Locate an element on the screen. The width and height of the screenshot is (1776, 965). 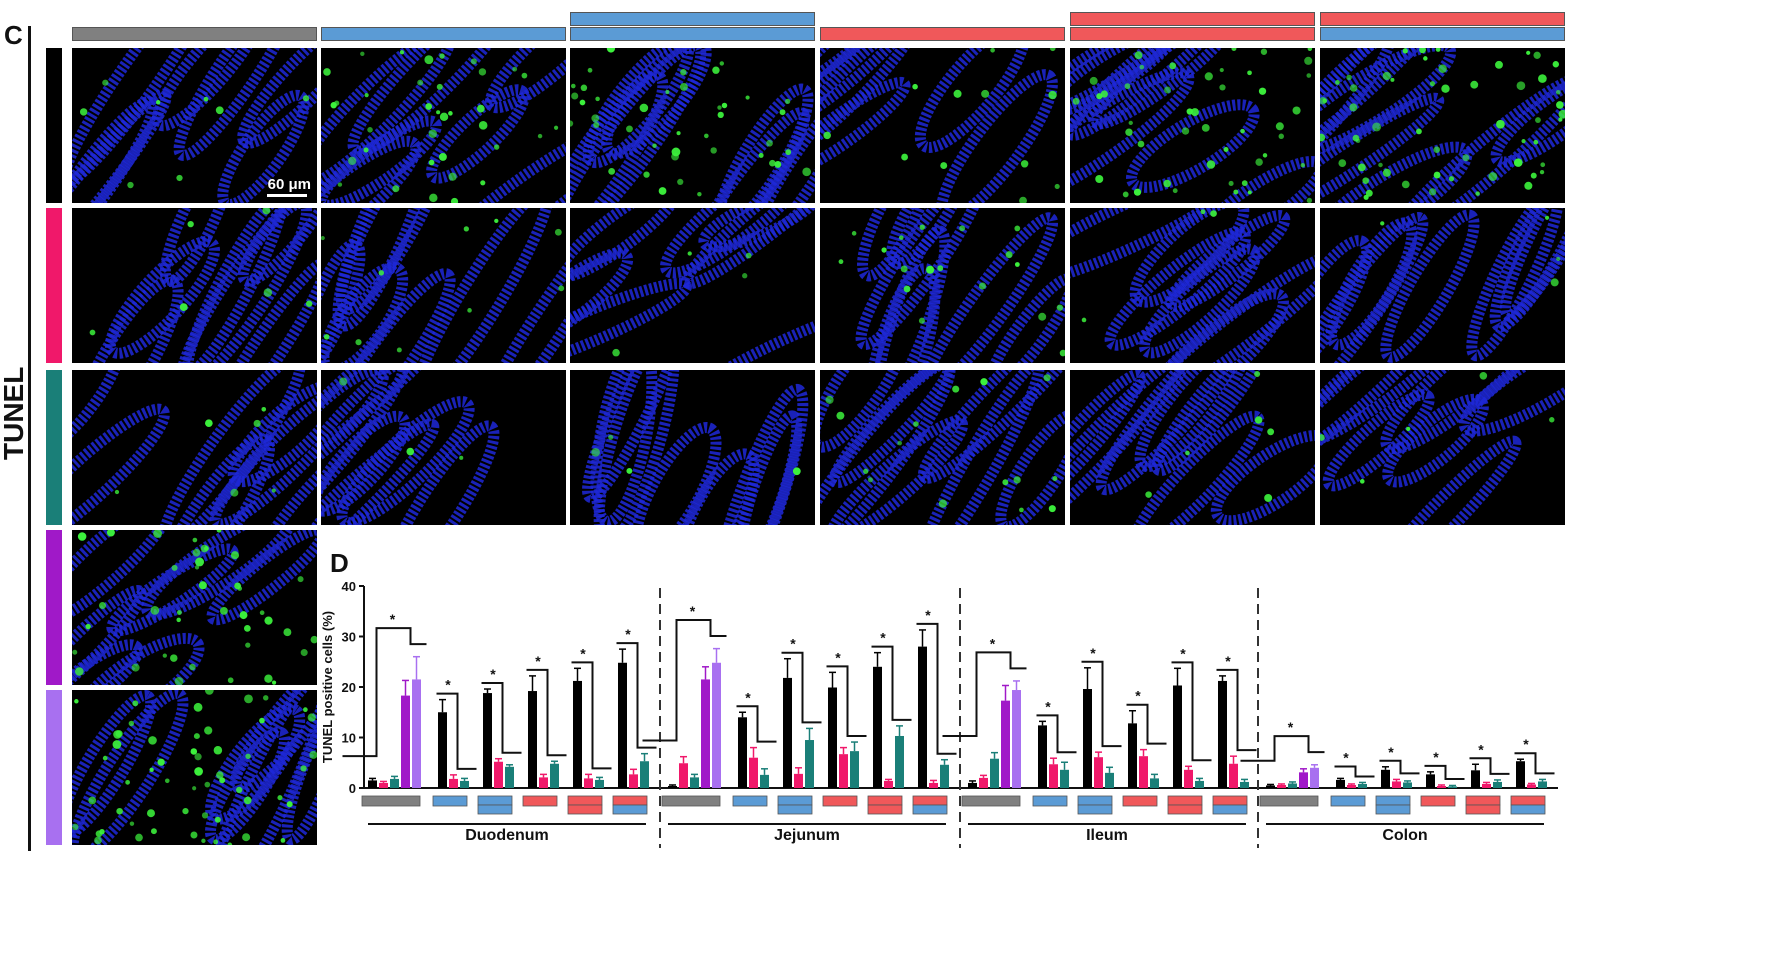
bar-duodenum-g6-s2 is located at coordinates (633, 781).